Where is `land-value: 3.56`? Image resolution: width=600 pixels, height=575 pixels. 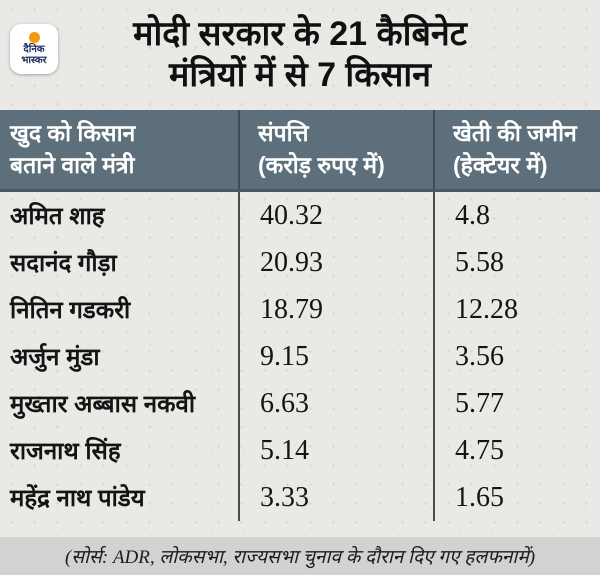 land-value: 3.56 is located at coordinates (516, 356).